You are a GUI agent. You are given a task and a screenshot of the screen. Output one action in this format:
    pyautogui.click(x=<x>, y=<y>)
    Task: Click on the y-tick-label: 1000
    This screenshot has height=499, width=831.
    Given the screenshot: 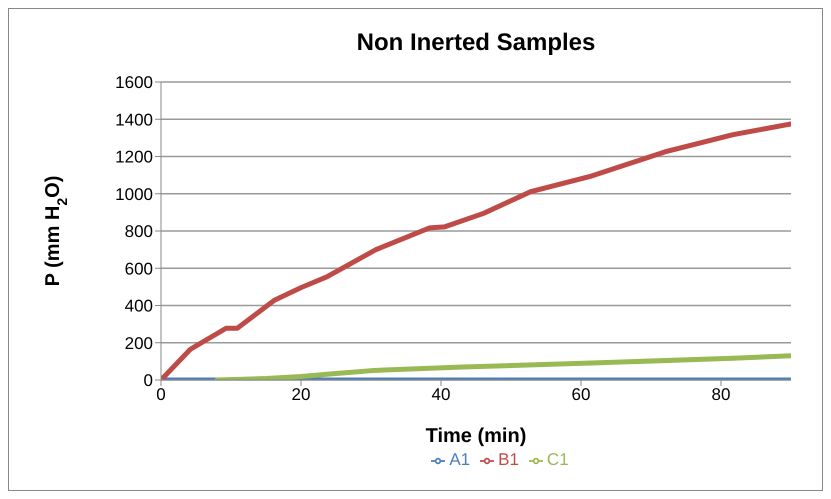 What is the action you would take?
    pyautogui.click(x=134, y=194)
    